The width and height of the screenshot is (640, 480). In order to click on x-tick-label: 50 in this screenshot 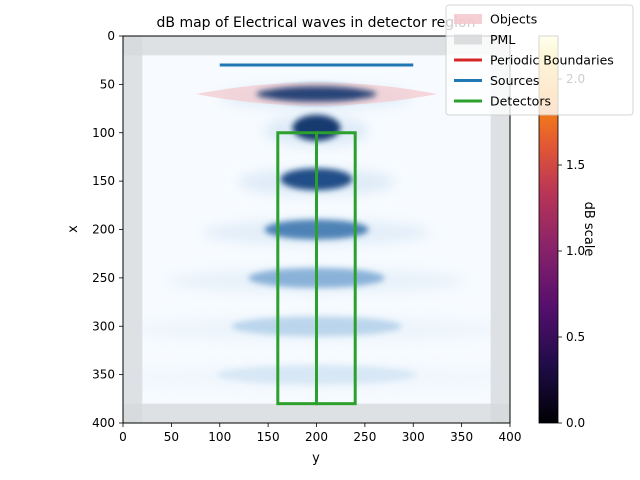, I will do `click(171, 437)`.